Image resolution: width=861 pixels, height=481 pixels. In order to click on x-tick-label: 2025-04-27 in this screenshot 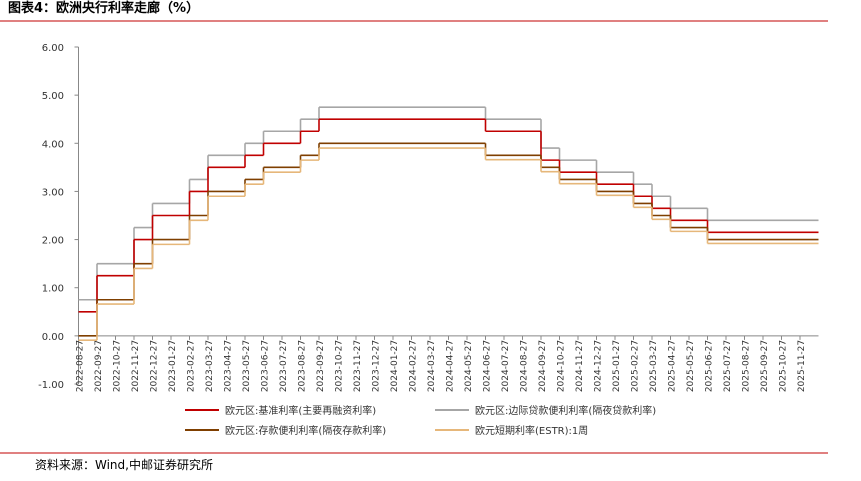, I will do `click(673, 366)`.